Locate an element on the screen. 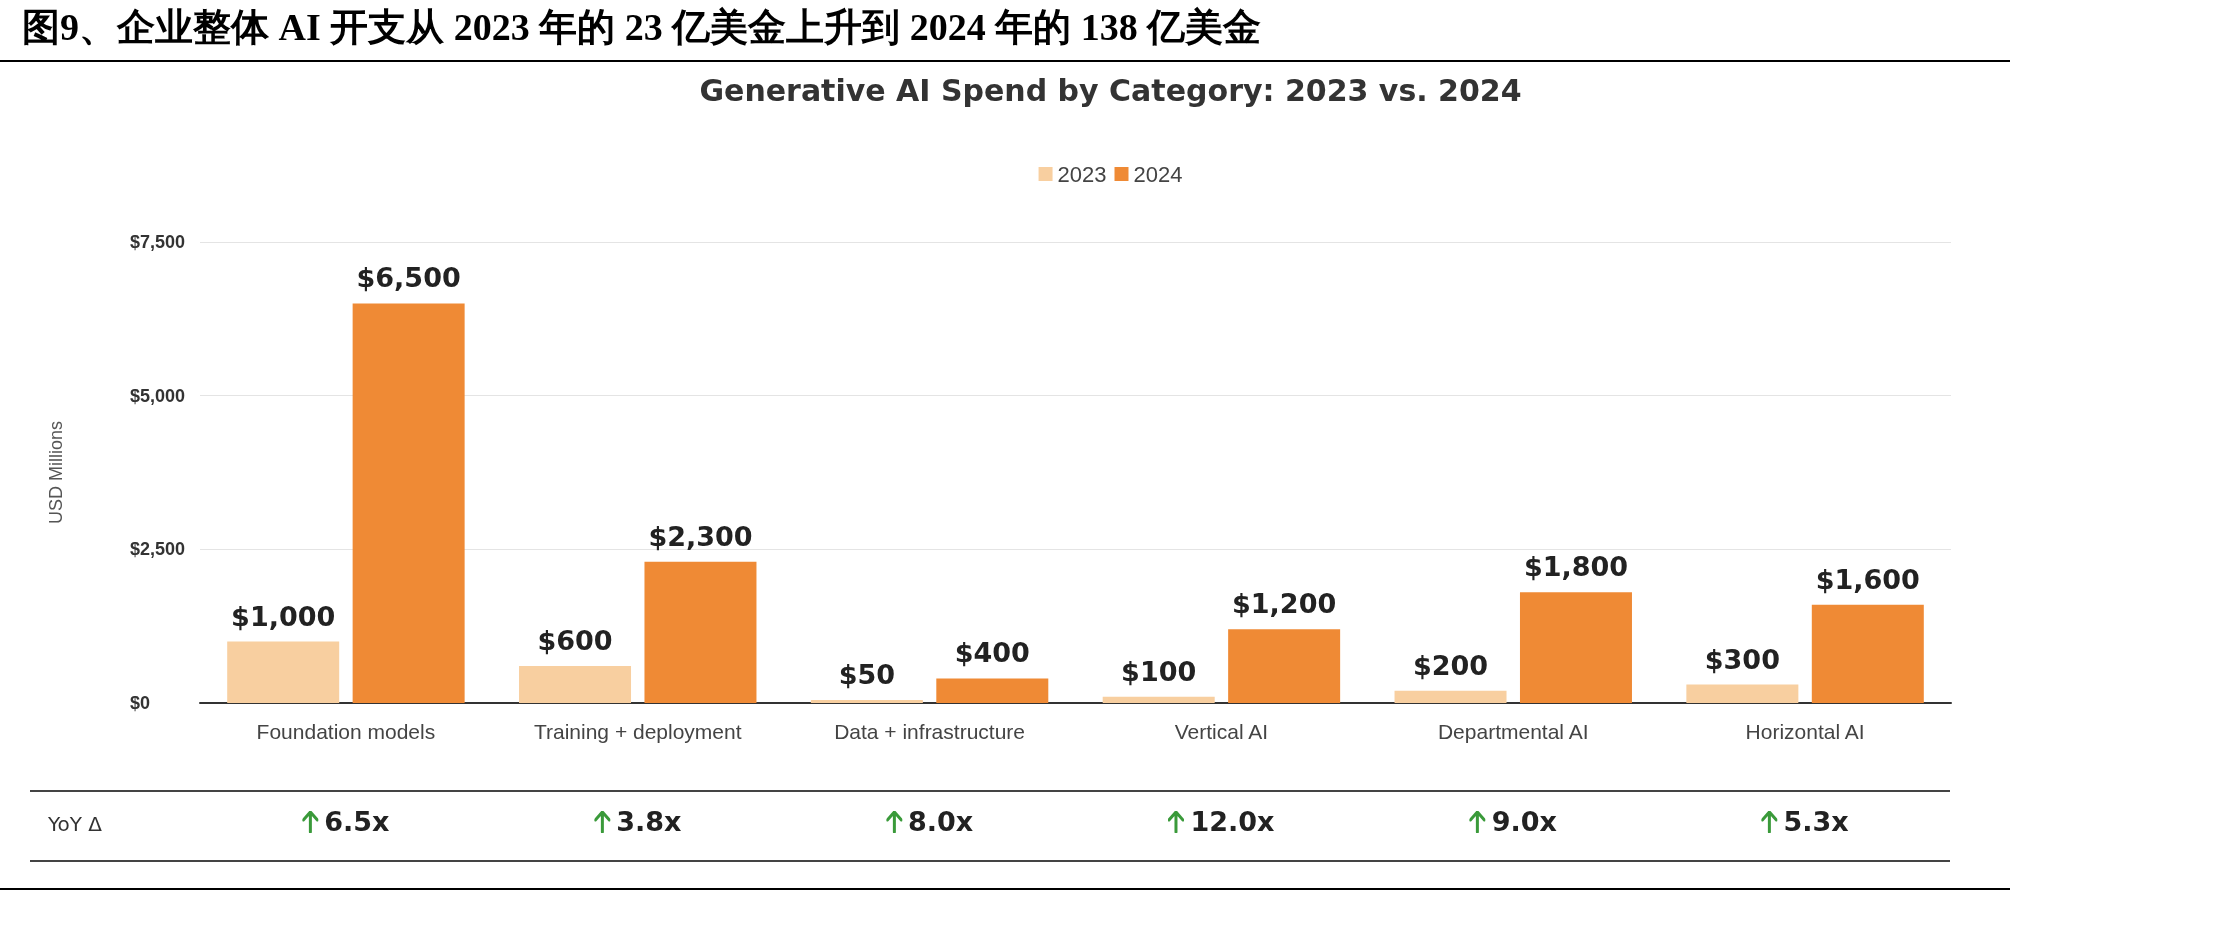  chart-subtitle: Generative AI Spend by Category: 2023 vs. 2024 is located at coordinates (1110, 90).